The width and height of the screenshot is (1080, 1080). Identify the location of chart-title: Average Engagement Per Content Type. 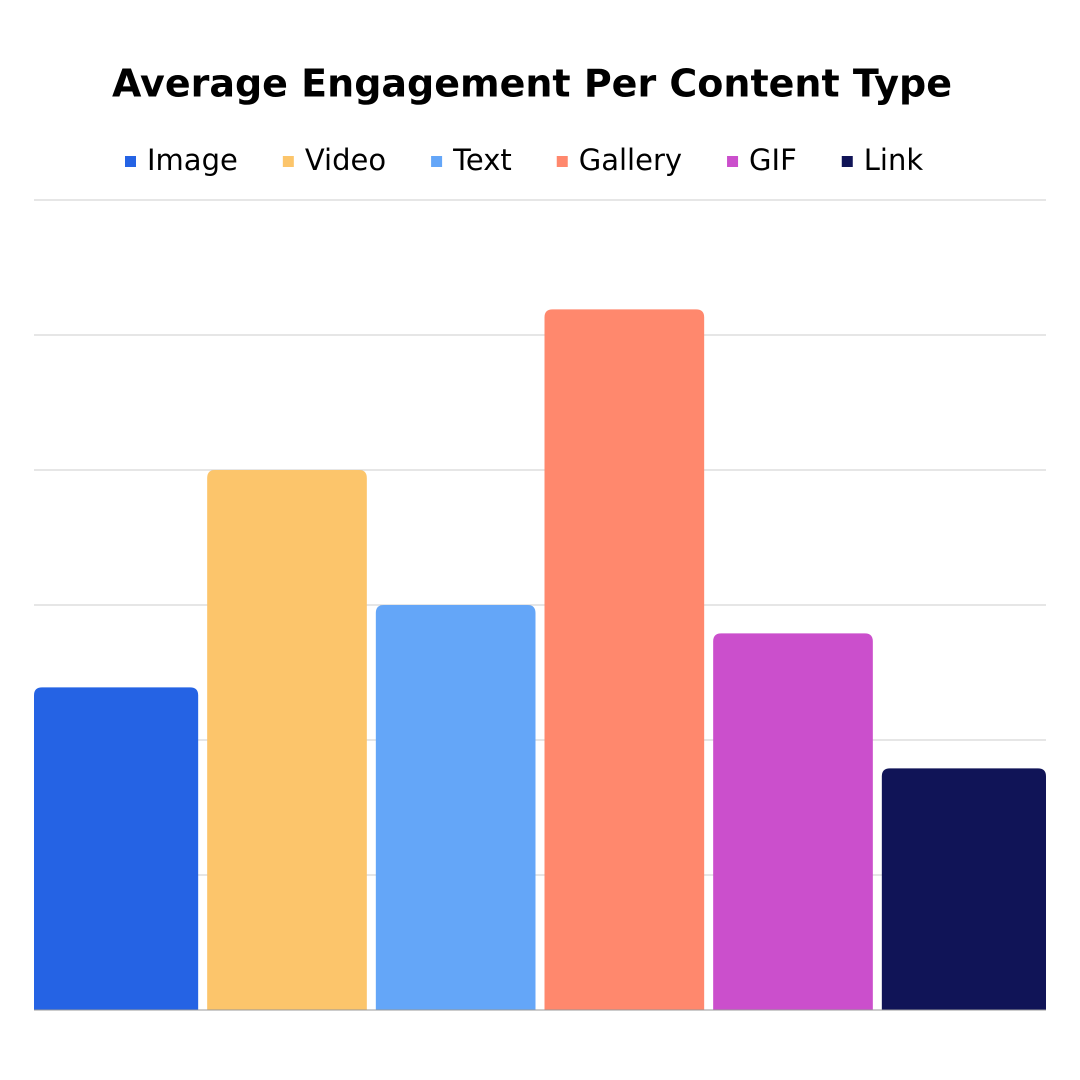
(532, 84).